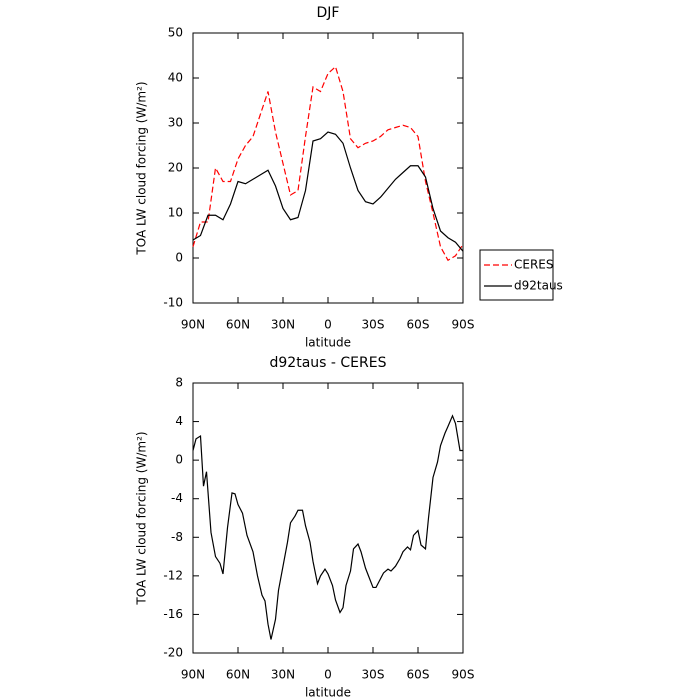 This screenshot has width=700, height=700. I want to click on y-tick-label: 10, so click(175, 213).